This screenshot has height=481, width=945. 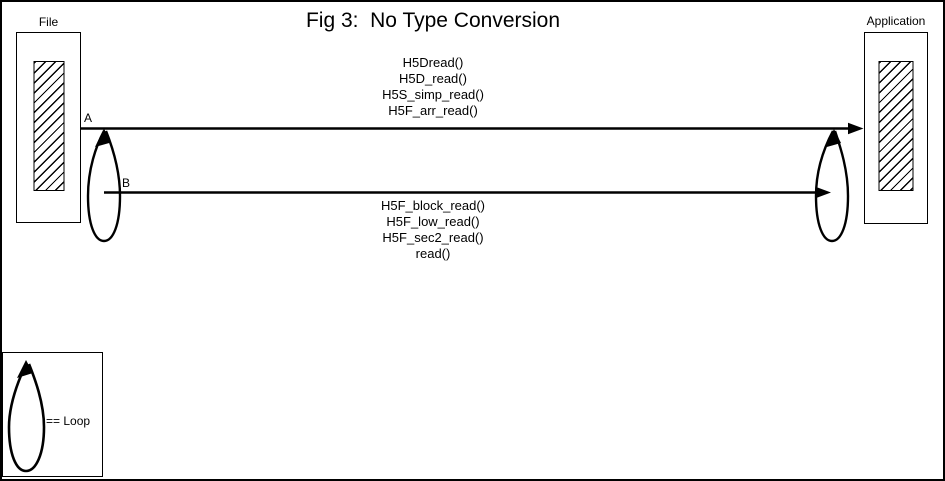 What do you see at coordinates (472, 128) in the screenshot?
I see `arrow-a` at bounding box center [472, 128].